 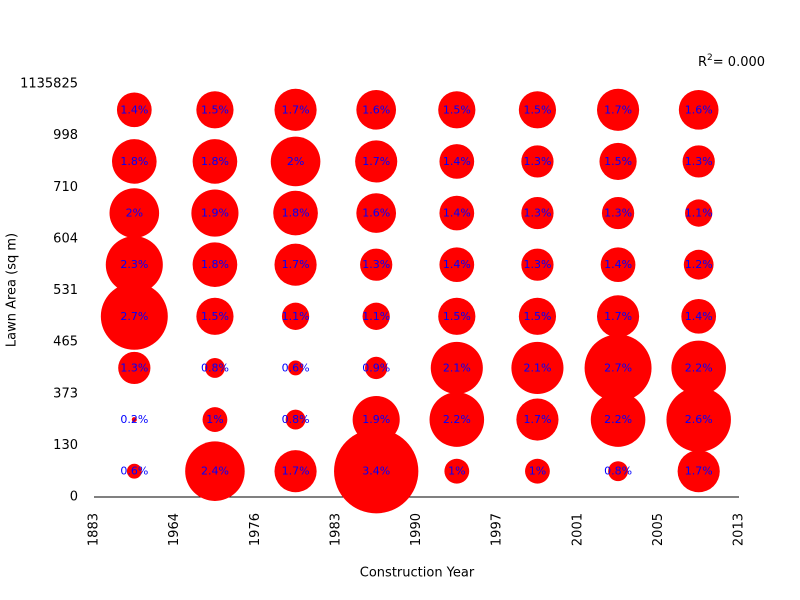 I want to click on bubble-label: 1%, so click(x=456, y=471).